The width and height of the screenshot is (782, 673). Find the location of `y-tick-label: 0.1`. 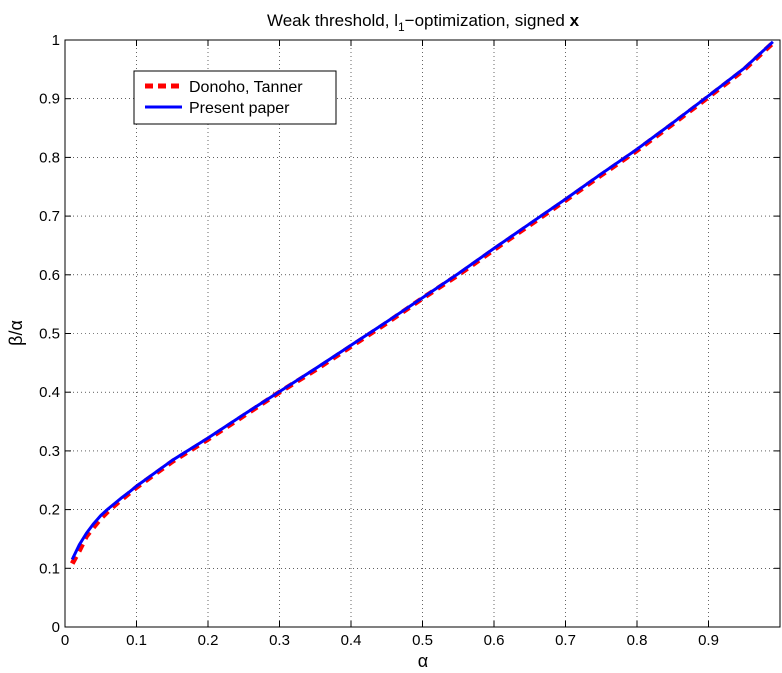

y-tick-label: 0.1 is located at coordinates (49, 568).